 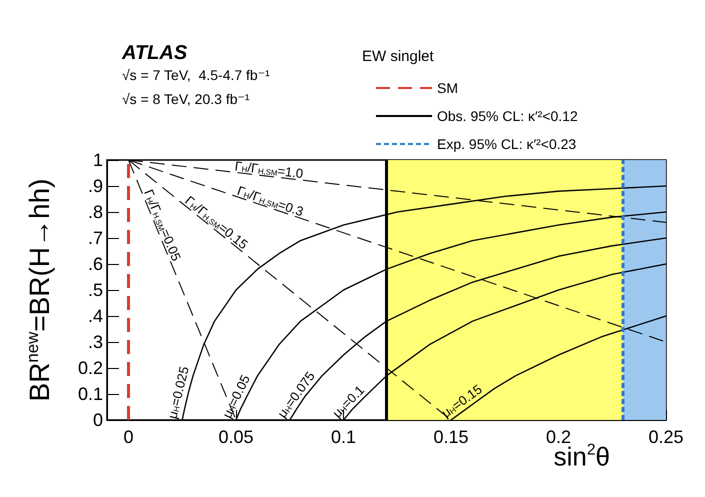 I want to click on text: √s = 7 TeV, 4.5-4.7 fb⁻¹, so click(x=196, y=75).